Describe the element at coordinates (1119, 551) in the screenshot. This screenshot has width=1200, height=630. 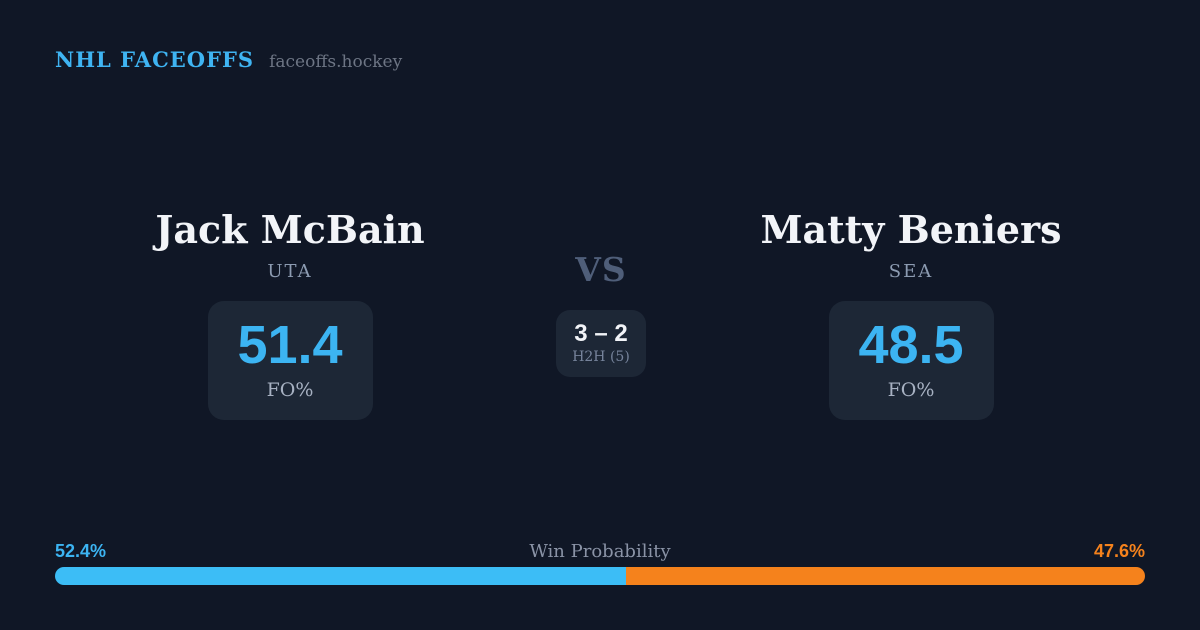
I see `win-probability-right-pct: 47.6%` at that location.